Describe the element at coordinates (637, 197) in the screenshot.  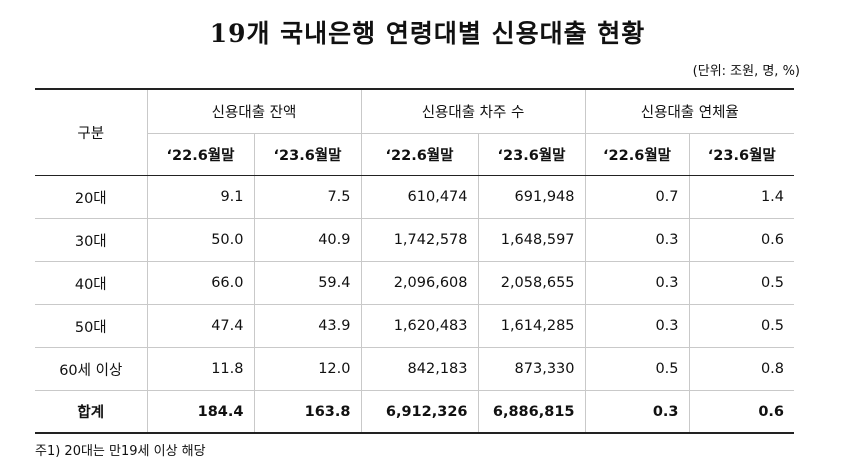
I see `table-cell: 0.7` at that location.